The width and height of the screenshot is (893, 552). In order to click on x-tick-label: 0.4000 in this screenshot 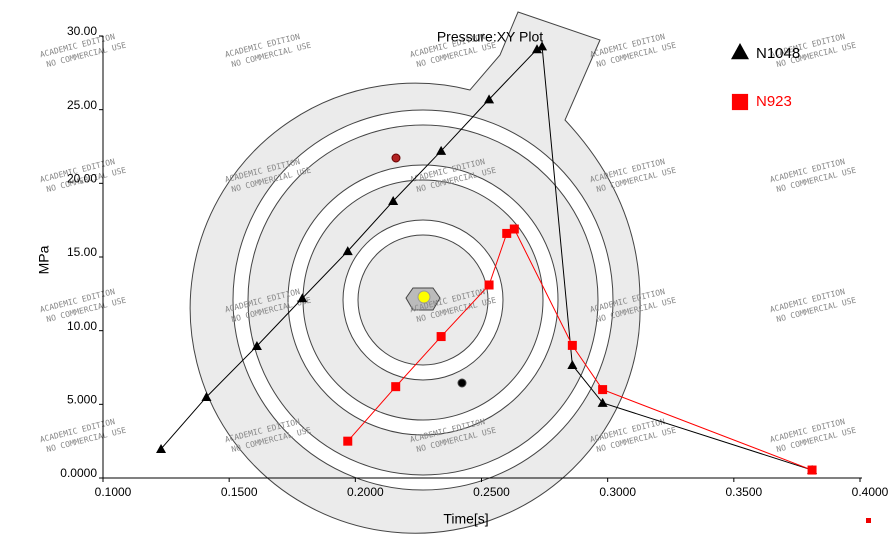, I will do `click(870, 492)`.